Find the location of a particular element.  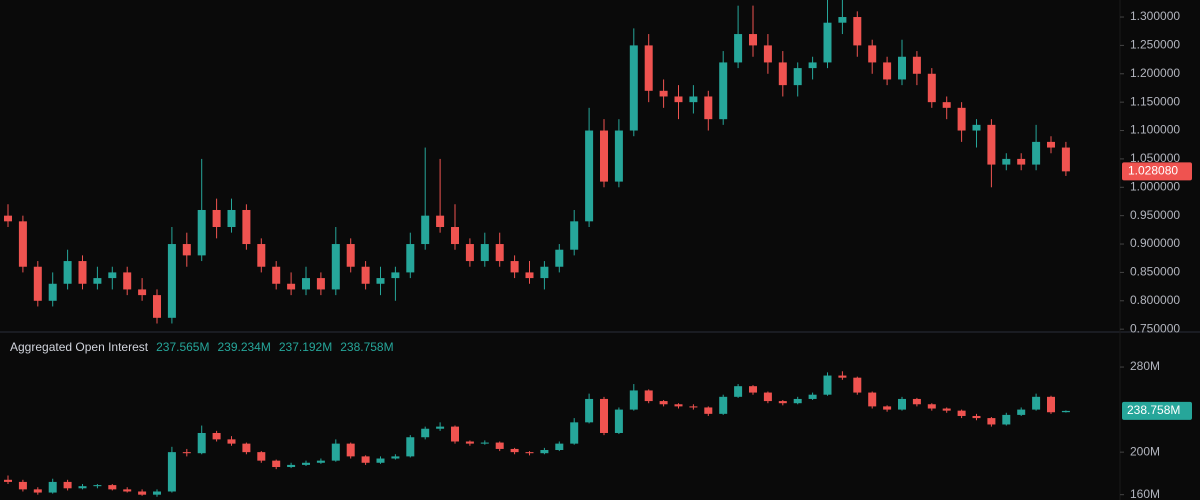

ohlc-value: 237.565M is located at coordinates (182, 347).